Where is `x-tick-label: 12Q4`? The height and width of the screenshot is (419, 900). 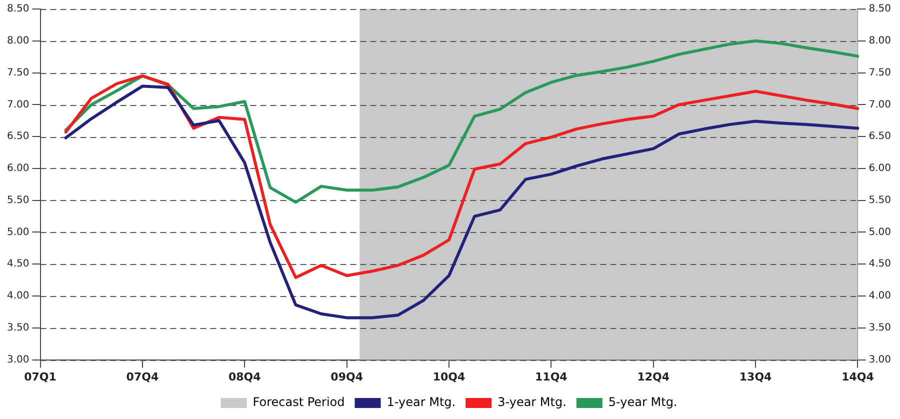
x-tick-label: 12Q4 is located at coordinates (653, 377).